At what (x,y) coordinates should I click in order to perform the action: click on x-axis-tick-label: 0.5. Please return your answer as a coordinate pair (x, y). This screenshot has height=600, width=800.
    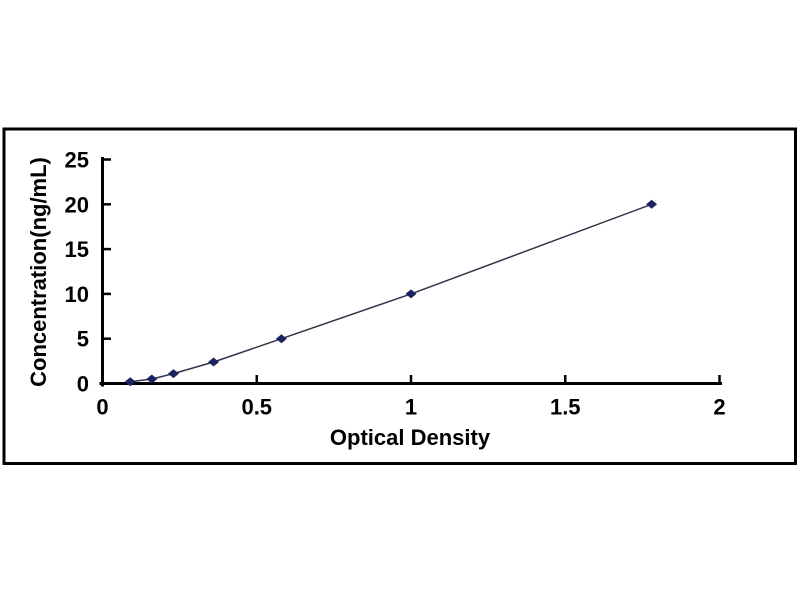
    Looking at the image, I should click on (256, 407).